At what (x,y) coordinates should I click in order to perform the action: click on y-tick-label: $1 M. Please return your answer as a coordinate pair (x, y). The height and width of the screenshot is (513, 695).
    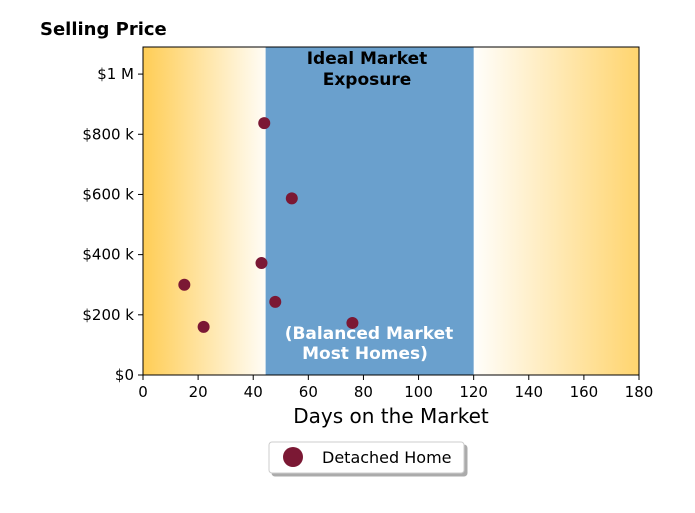
    Looking at the image, I should click on (115, 74).